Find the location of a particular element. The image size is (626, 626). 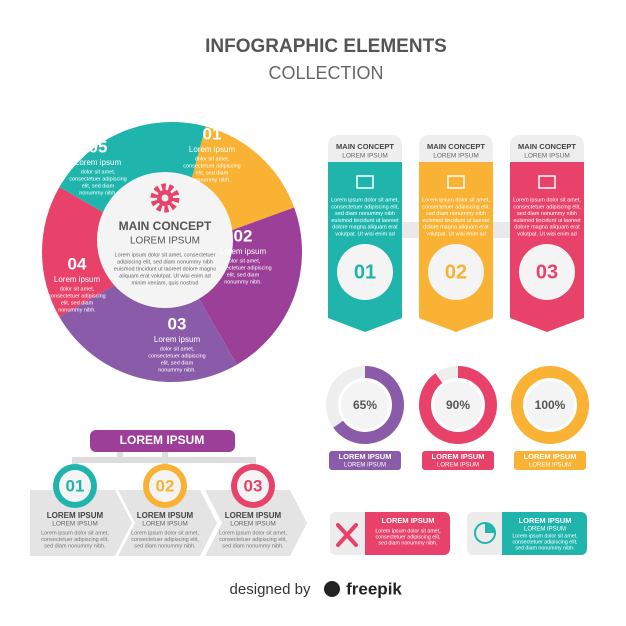

center-subtitle: LOREM IPSUM is located at coordinates (165, 241).